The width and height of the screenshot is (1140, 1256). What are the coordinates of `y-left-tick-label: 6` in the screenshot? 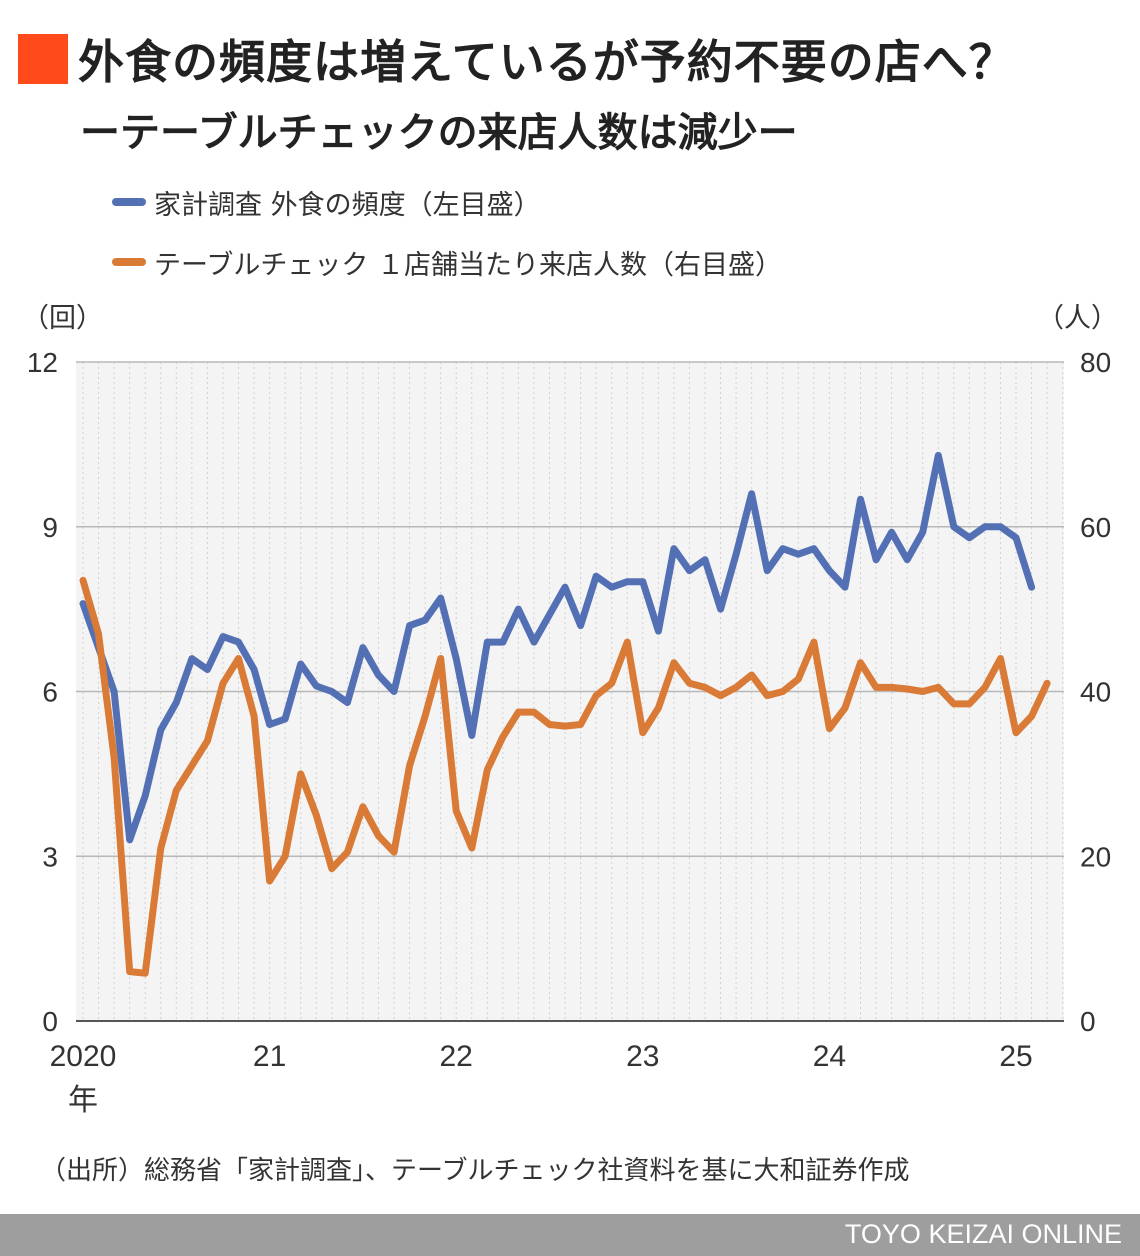 It's located at (50, 692).